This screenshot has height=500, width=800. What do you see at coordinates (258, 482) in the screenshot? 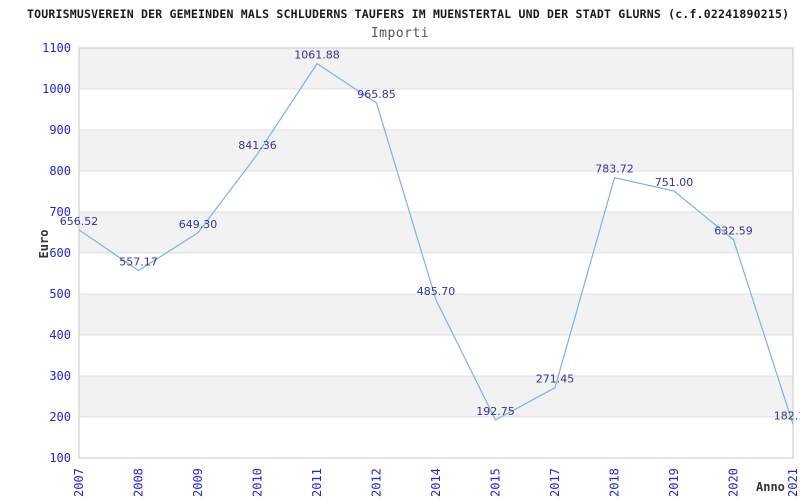
I see `x-tick-label: 2010` at bounding box center [258, 482].